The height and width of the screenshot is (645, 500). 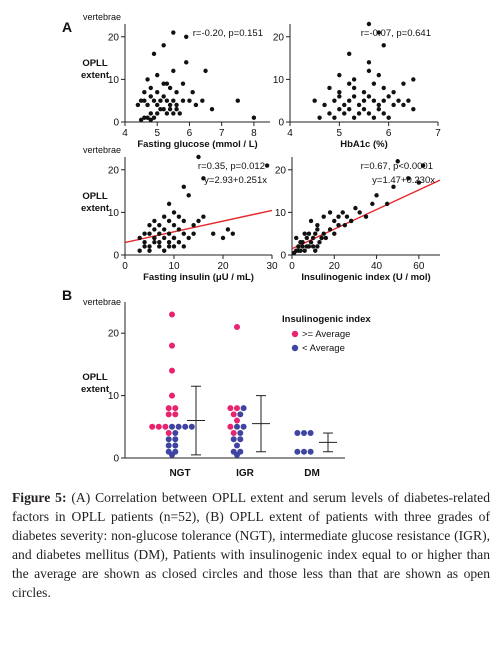 I want to click on panel-a-label: A, so click(x=67, y=27).